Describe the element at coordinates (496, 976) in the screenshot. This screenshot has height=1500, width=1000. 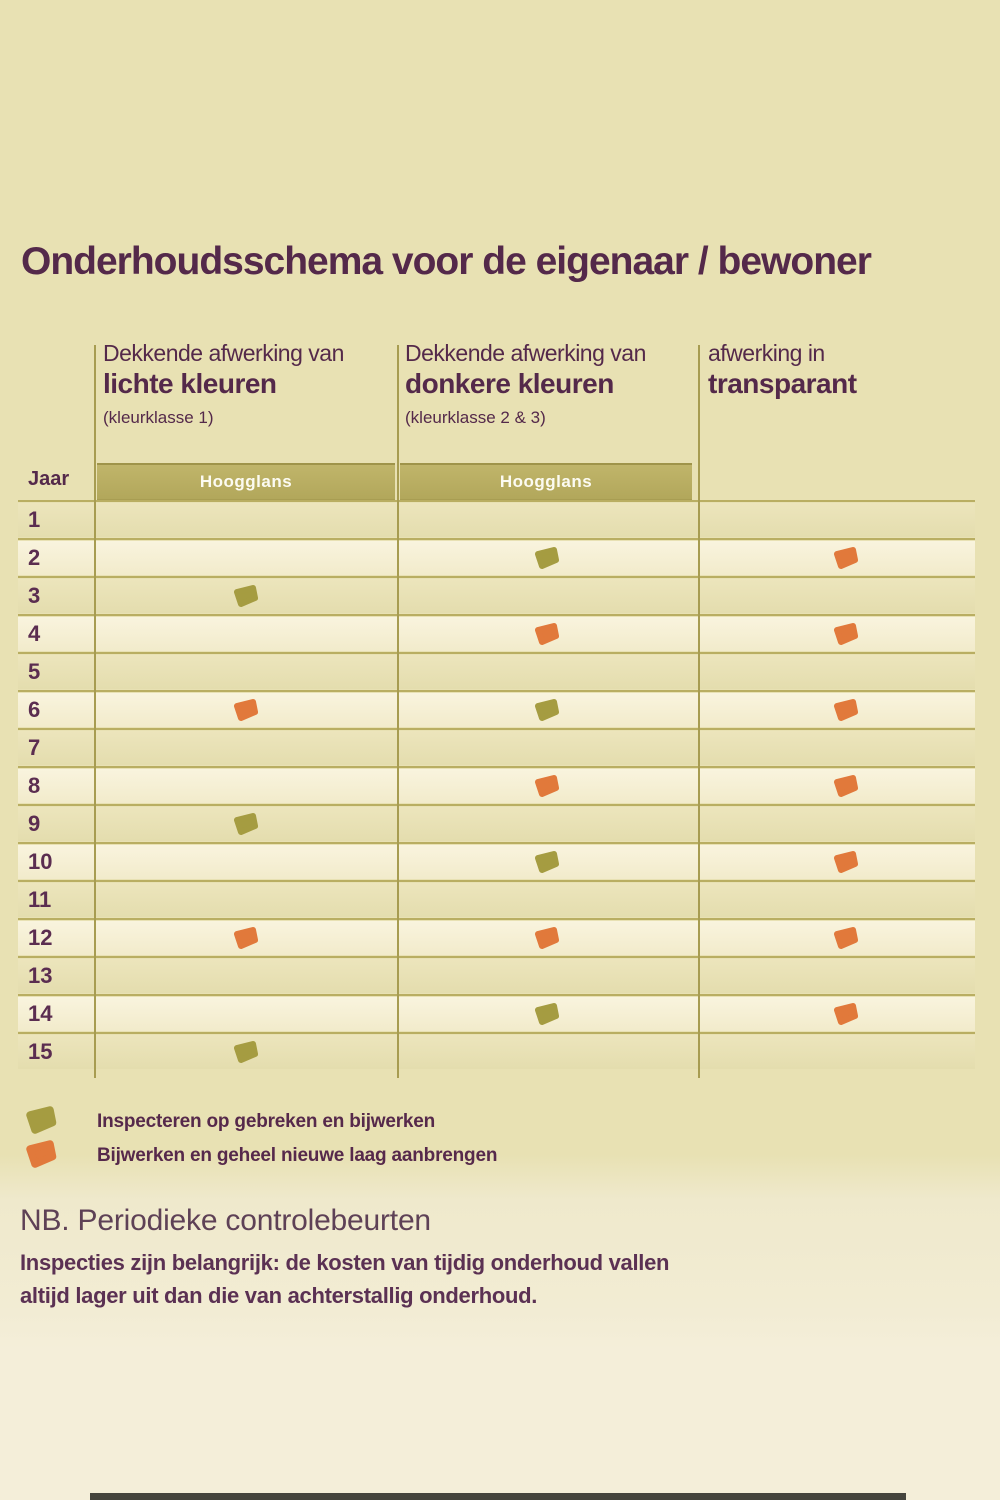
I see `table-row: 13` at that location.